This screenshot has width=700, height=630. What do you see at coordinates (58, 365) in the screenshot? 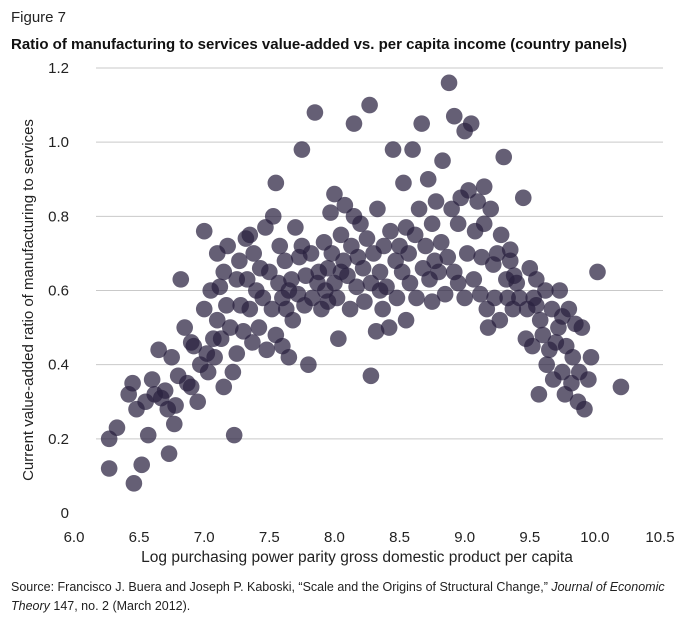
I see `y-tick-label: 0.4` at bounding box center [58, 365].